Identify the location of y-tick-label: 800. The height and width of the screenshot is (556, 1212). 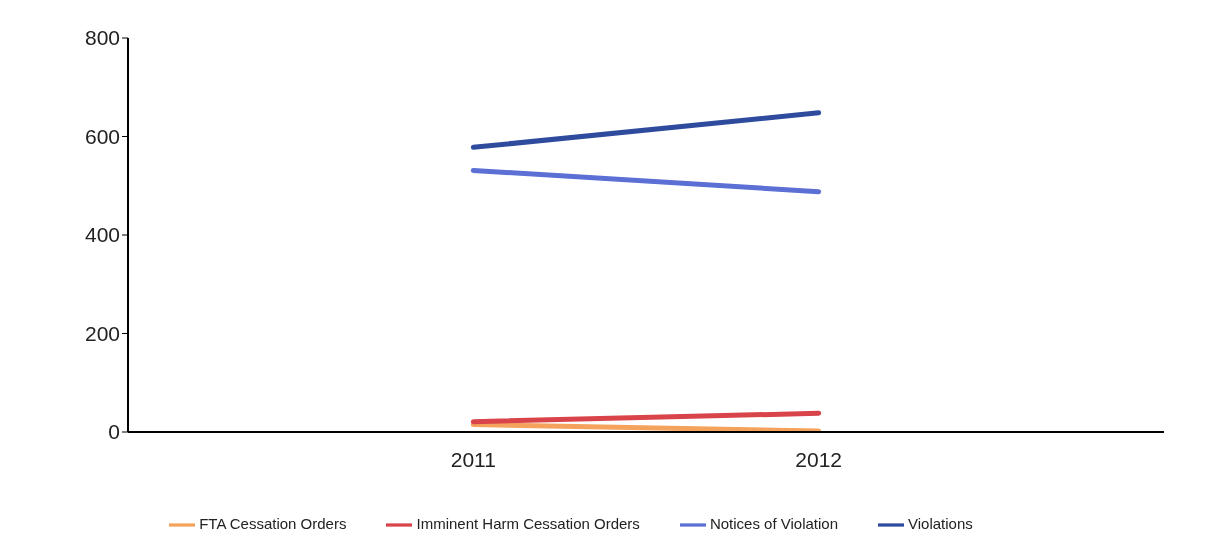
(102, 38).